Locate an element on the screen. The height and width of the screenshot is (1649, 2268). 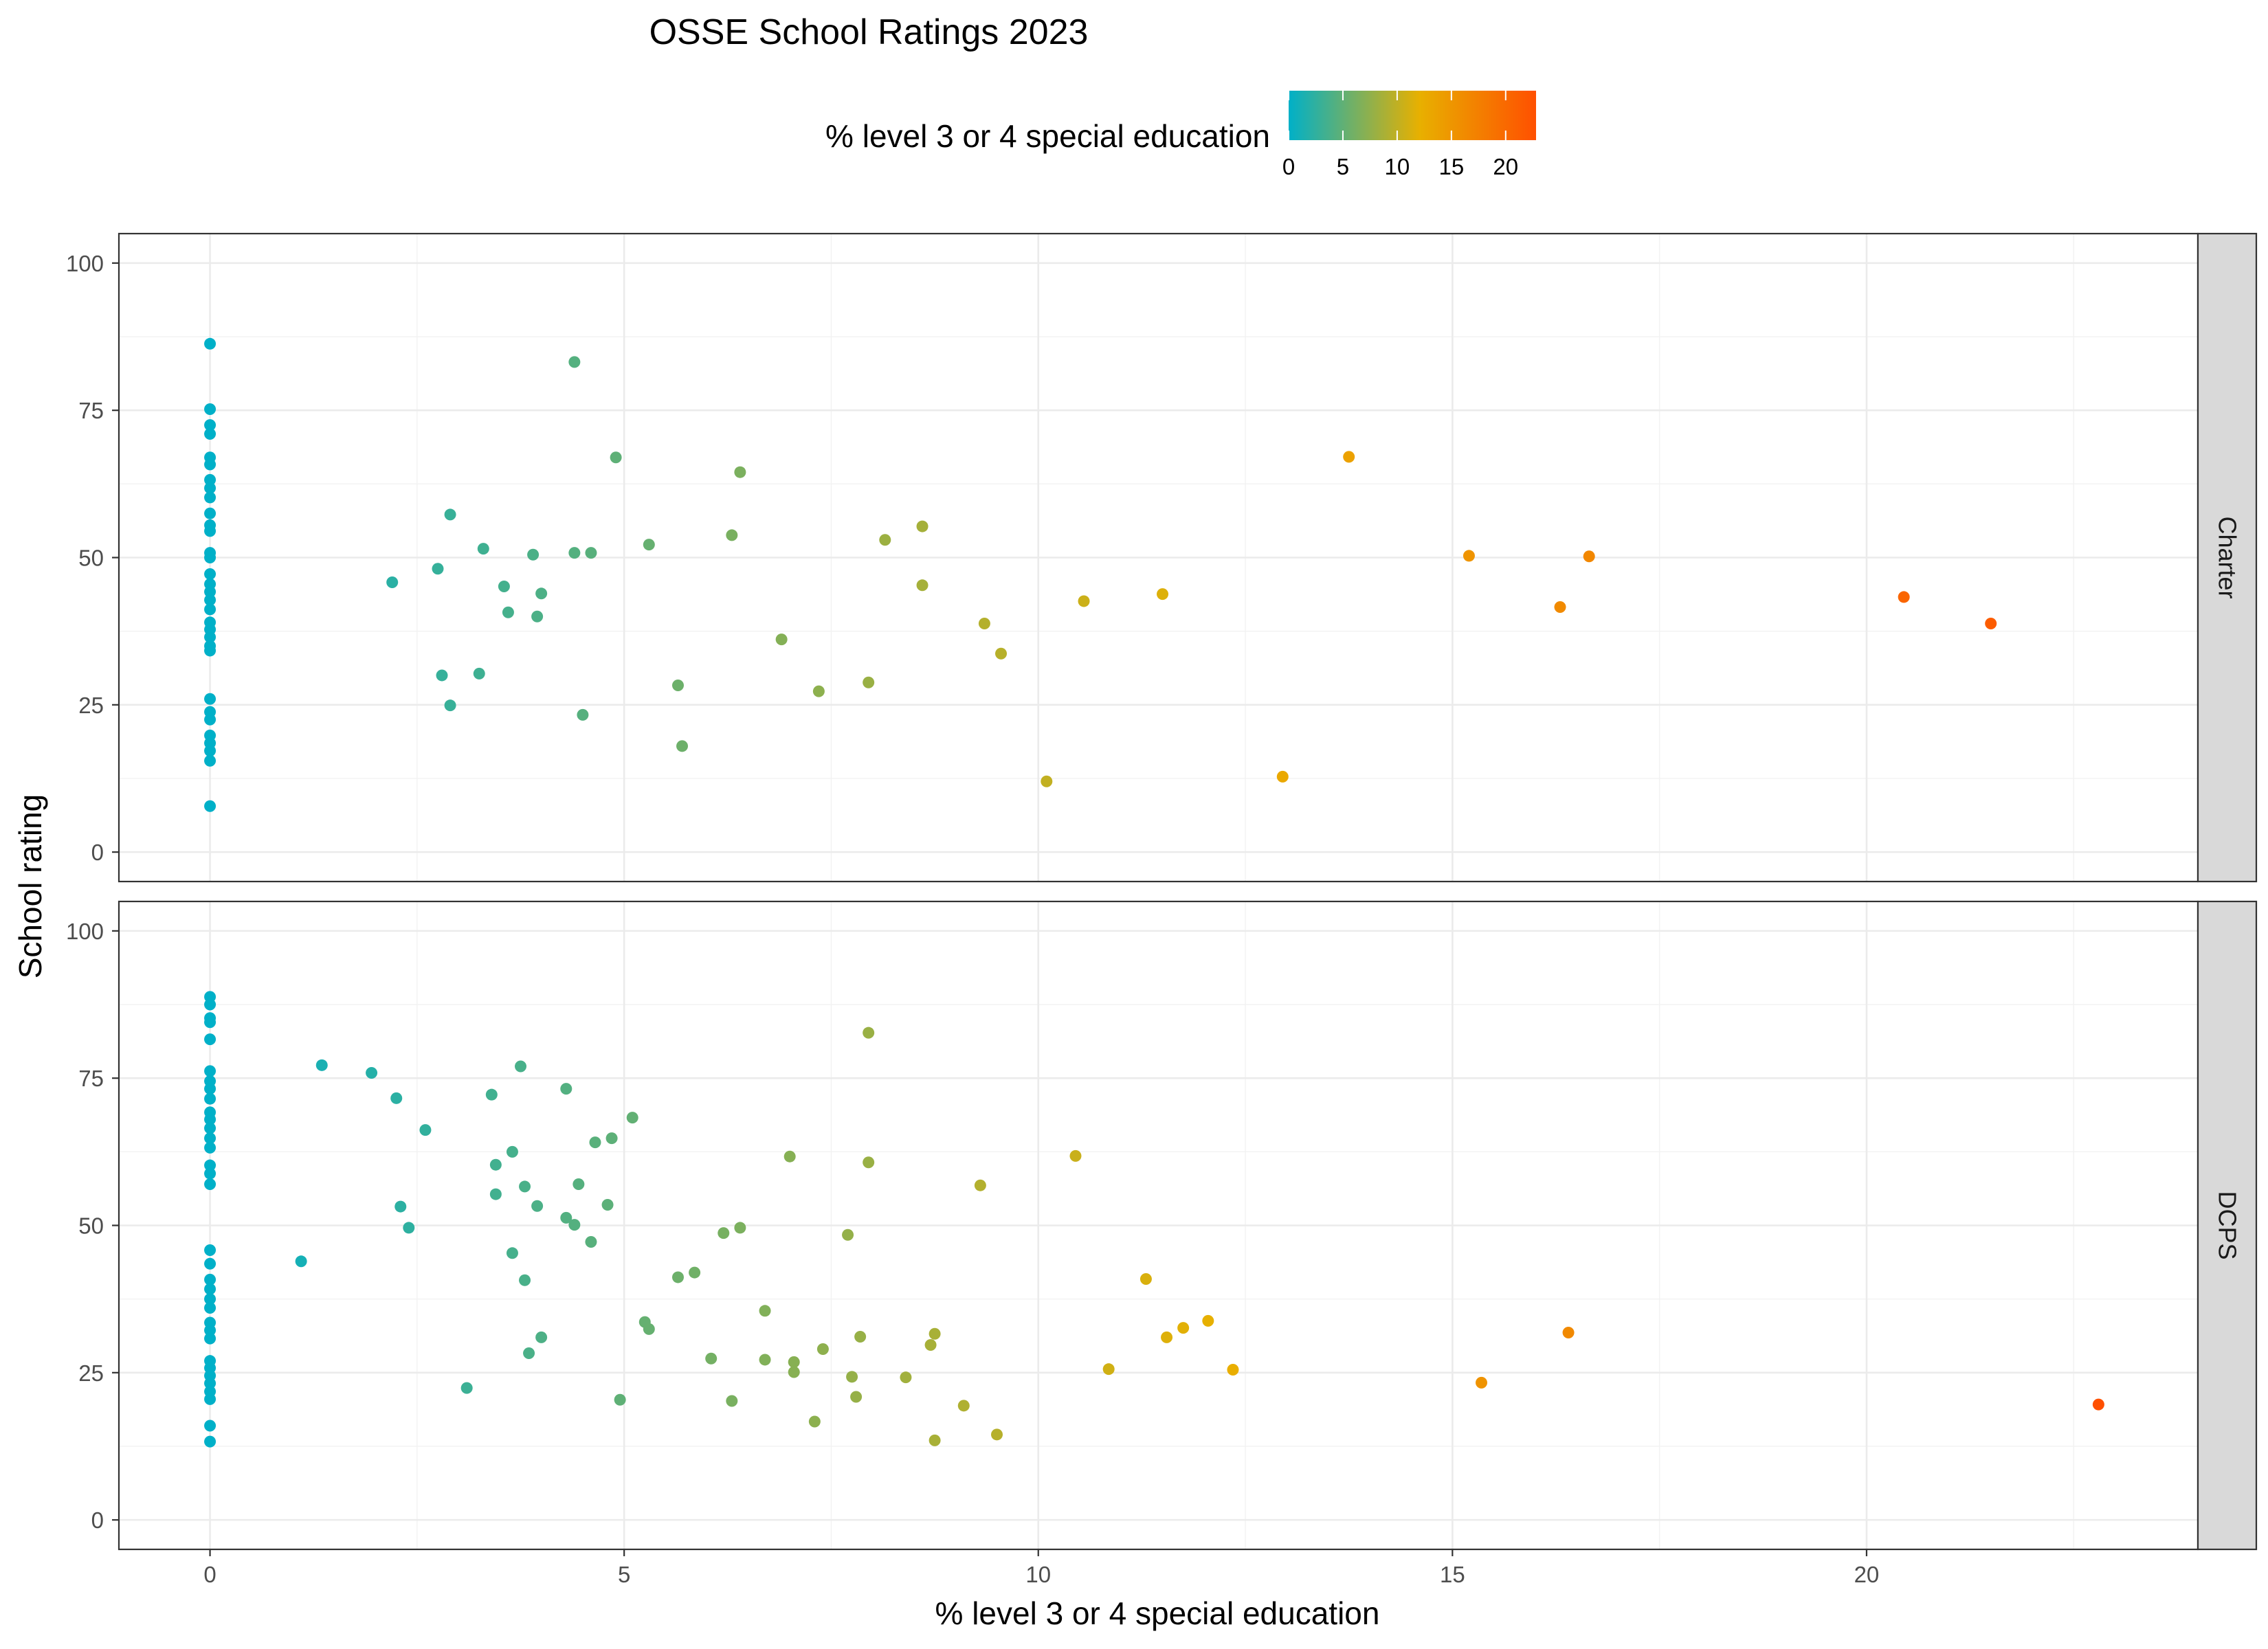
x-tick-label: 10 is located at coordinates (1038, 1574).